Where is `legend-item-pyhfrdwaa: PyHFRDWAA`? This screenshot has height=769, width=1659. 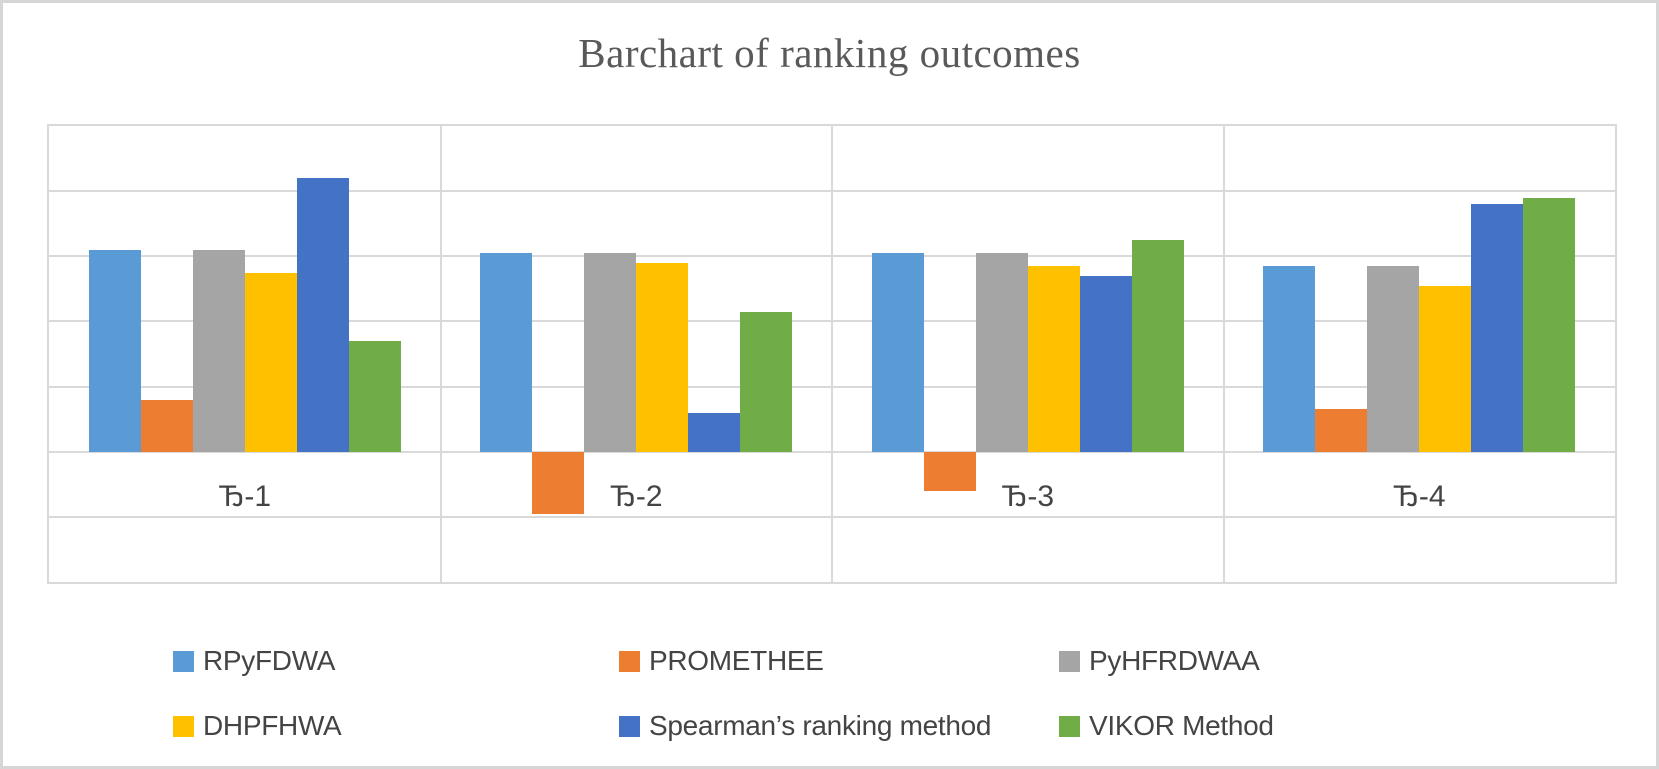
legend-item-pyhfrdwaa: PyHFRDWAA is located at coordinates (1159, 661).